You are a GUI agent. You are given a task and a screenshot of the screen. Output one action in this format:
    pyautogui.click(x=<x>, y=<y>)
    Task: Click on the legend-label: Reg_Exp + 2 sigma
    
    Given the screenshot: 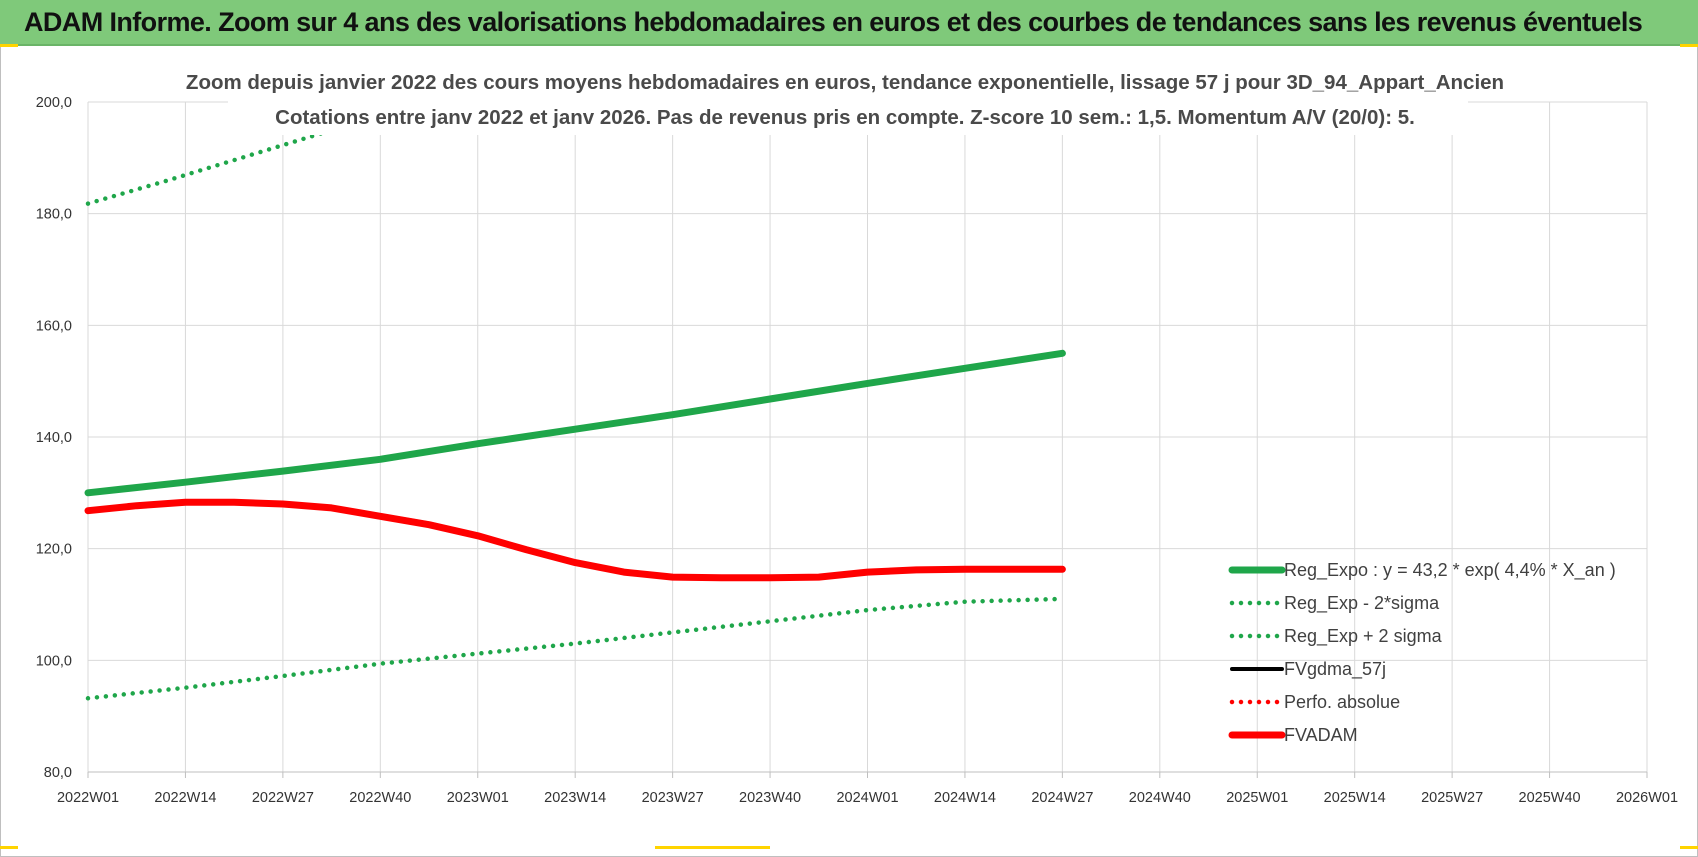 What is the action you would take?
    pyautogui.click(x=1363, y=636)
    